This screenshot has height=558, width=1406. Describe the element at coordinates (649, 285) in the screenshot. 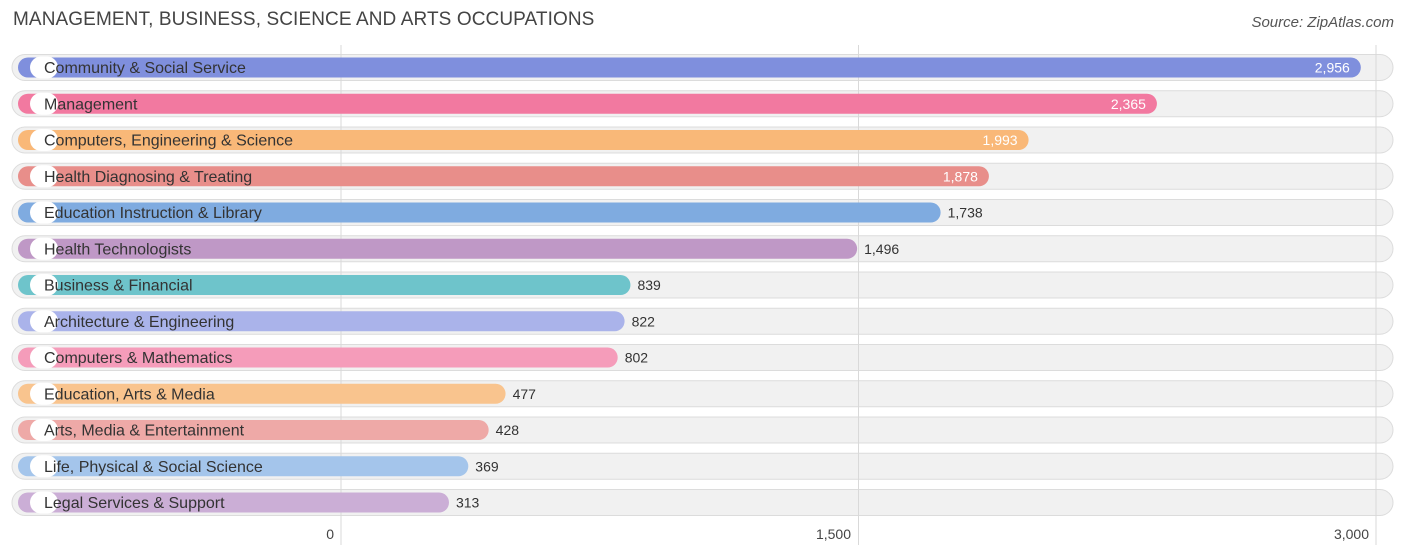

I see `value-label: 839` at that location.